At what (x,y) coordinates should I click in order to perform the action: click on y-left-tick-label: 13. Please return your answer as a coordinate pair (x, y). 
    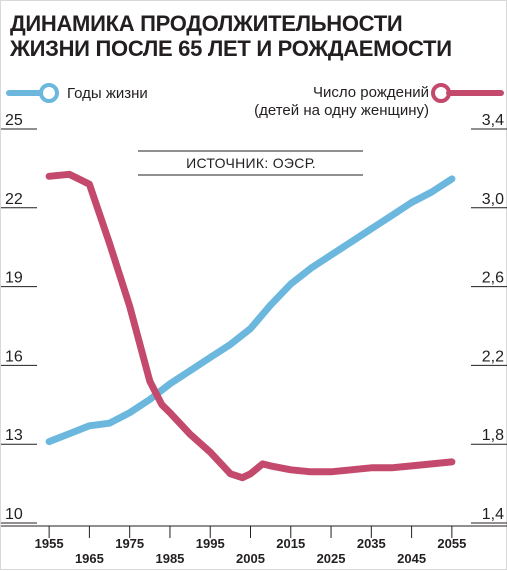
    Looking at the image, I should click on (14, 435).